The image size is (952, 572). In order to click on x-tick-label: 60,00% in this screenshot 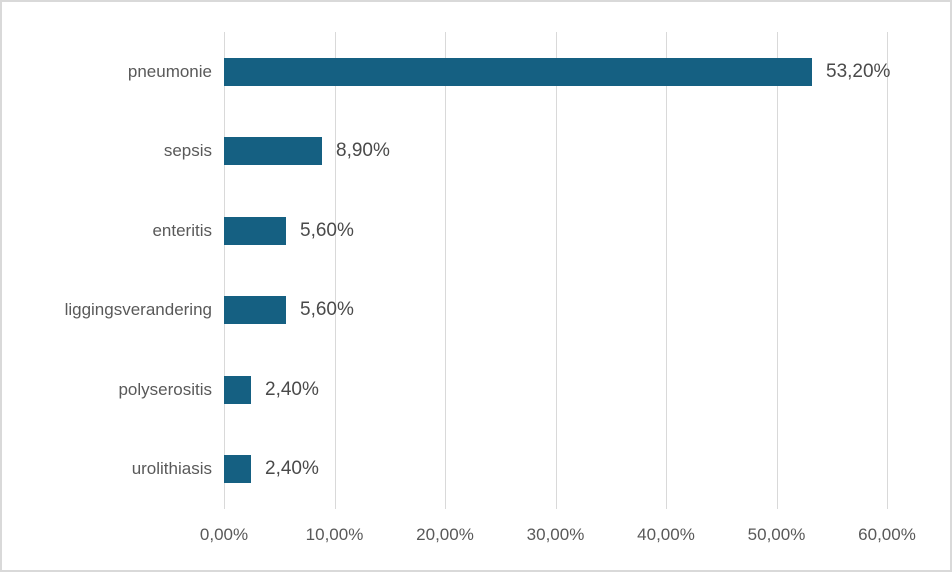, I will do `click(887, 534)`.